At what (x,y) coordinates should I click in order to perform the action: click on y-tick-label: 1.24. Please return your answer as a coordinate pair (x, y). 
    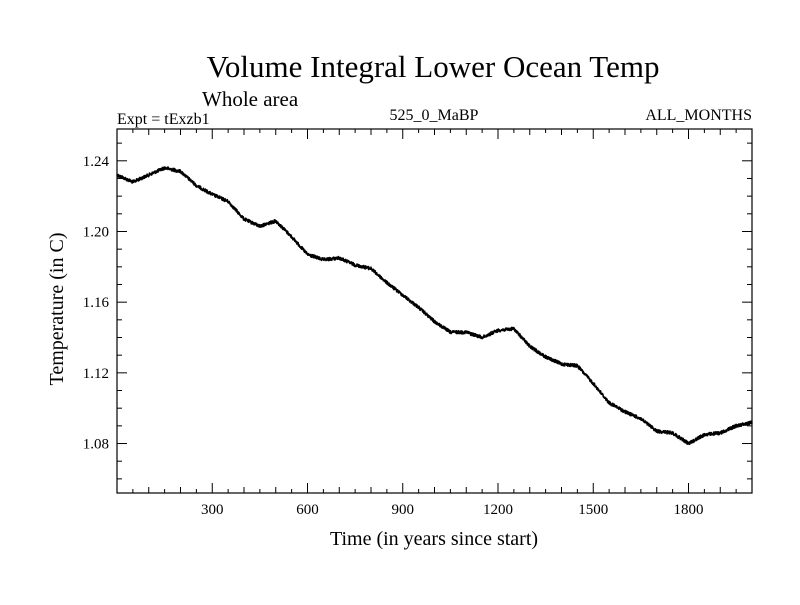
    Looking at the image, I should click on (96, 162).